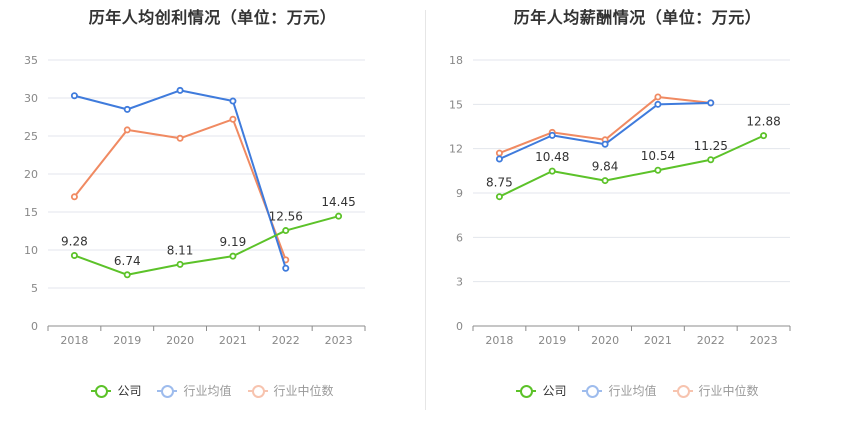  Describe the element at coordinates (74, 340) in the screenshot. I see `x-tick-label: 2018` at that location.